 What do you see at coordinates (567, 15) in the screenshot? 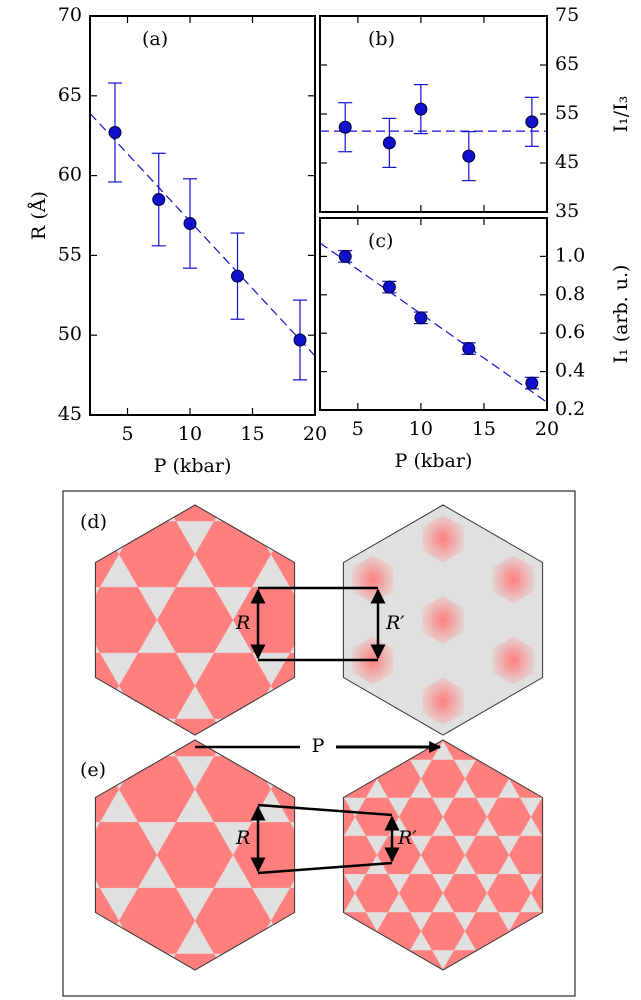
I see `y-tick-label: 75` at bounding box center [567, 15].